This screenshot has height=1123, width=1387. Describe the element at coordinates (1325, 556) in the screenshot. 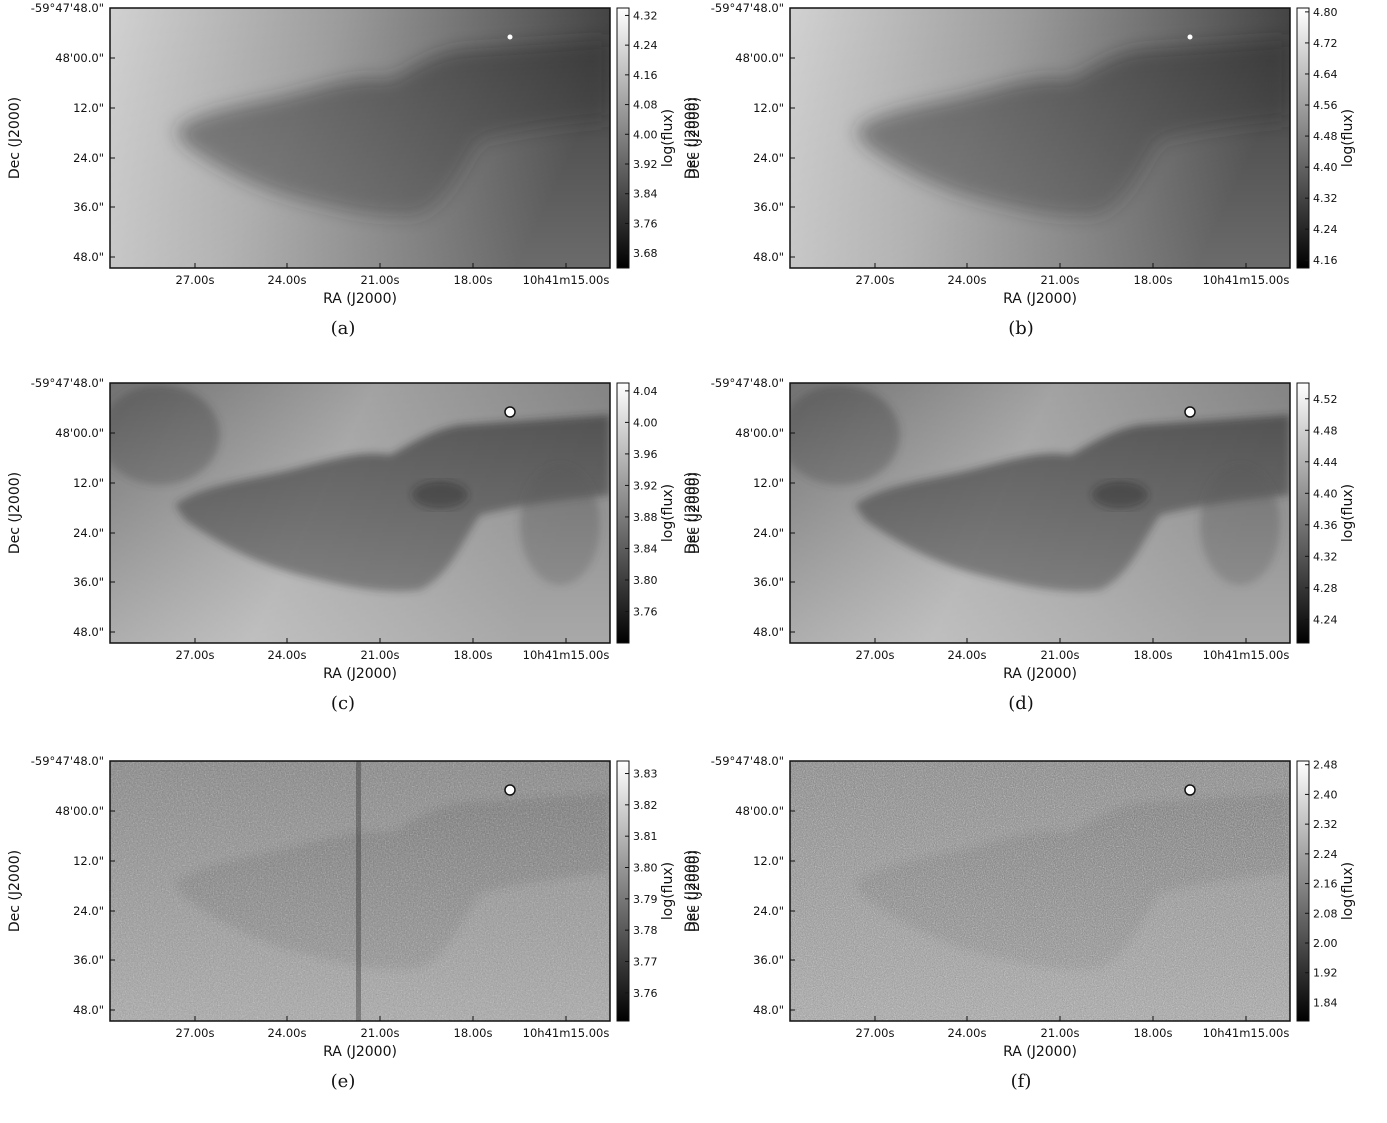

I see `colorbar-tick-label: 4.32` at that location.